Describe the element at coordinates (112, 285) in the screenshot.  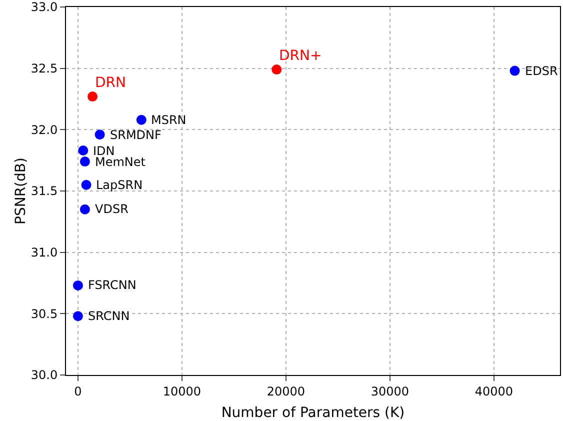
I see `annotation: FSRCNN` at that location.